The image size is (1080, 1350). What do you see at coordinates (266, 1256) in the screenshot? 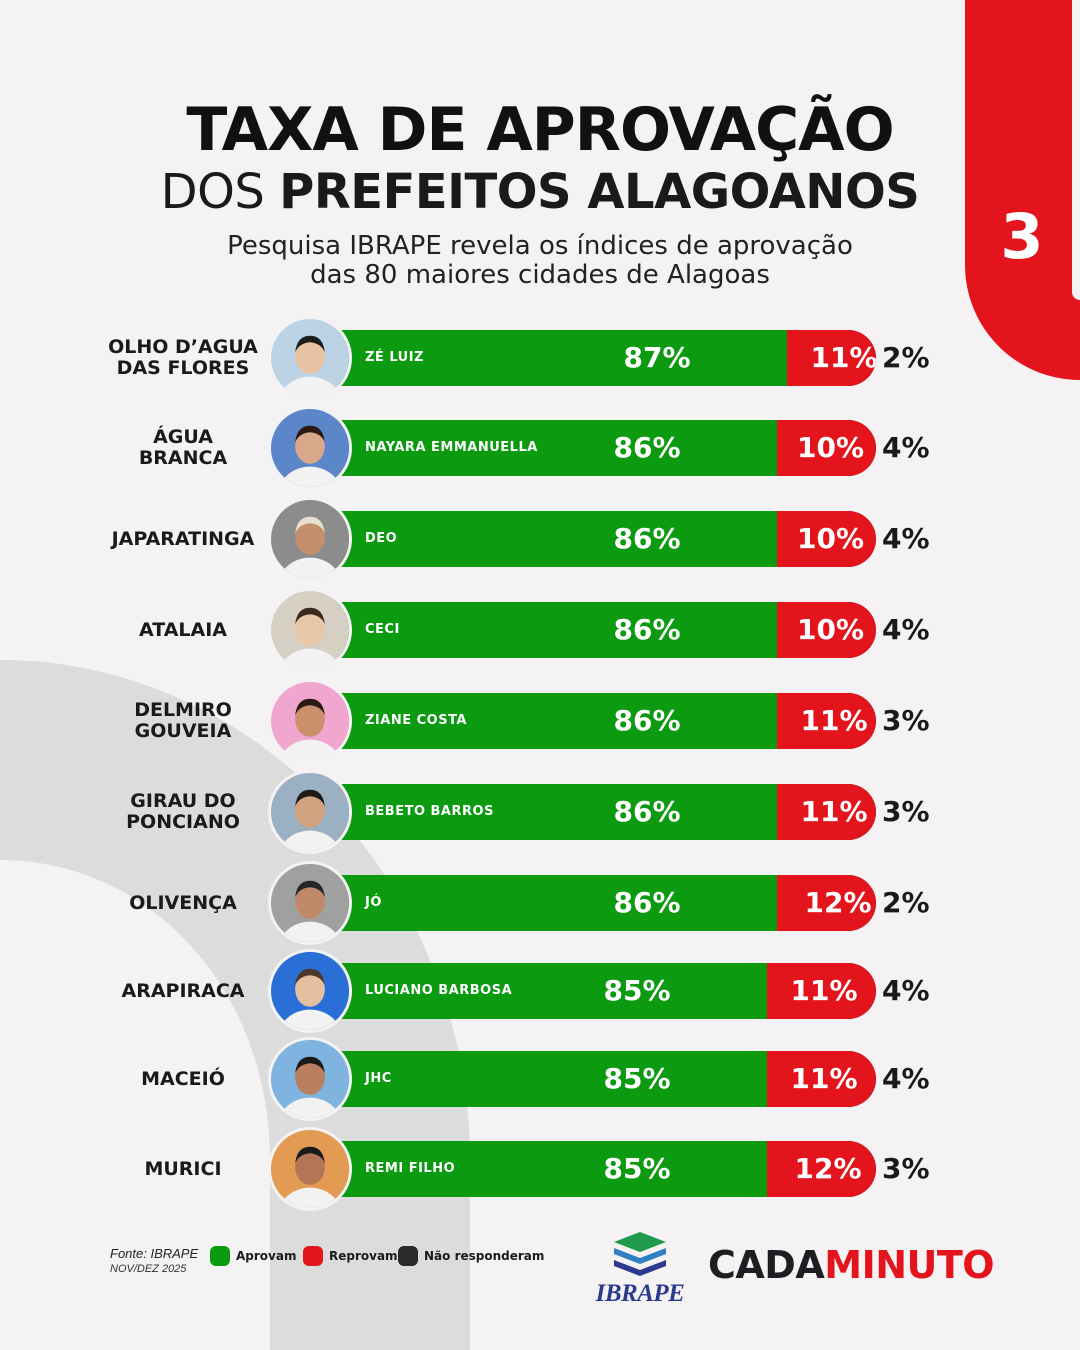
I see `legend-label-aprovam: Aprovam` at bounding box center [266, 1256].